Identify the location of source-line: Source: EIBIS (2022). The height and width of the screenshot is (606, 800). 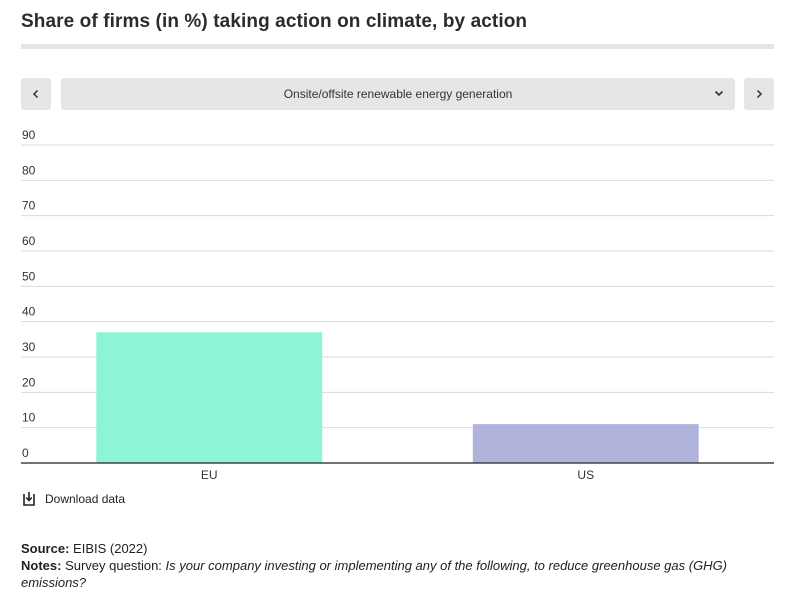
(401, 548).